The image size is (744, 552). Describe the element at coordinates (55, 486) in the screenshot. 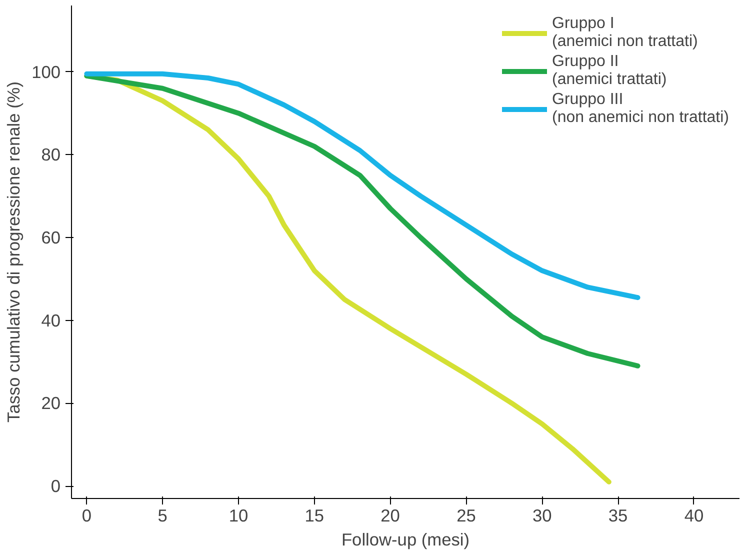

I see `y-tick-label: 0` at that location.